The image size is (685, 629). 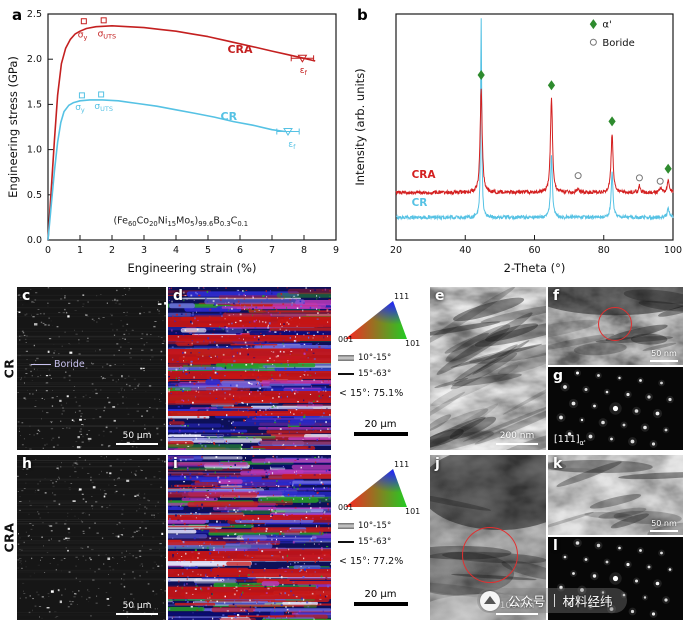 I want to click on panel-letter-a: a, so click(x=17, y=15).